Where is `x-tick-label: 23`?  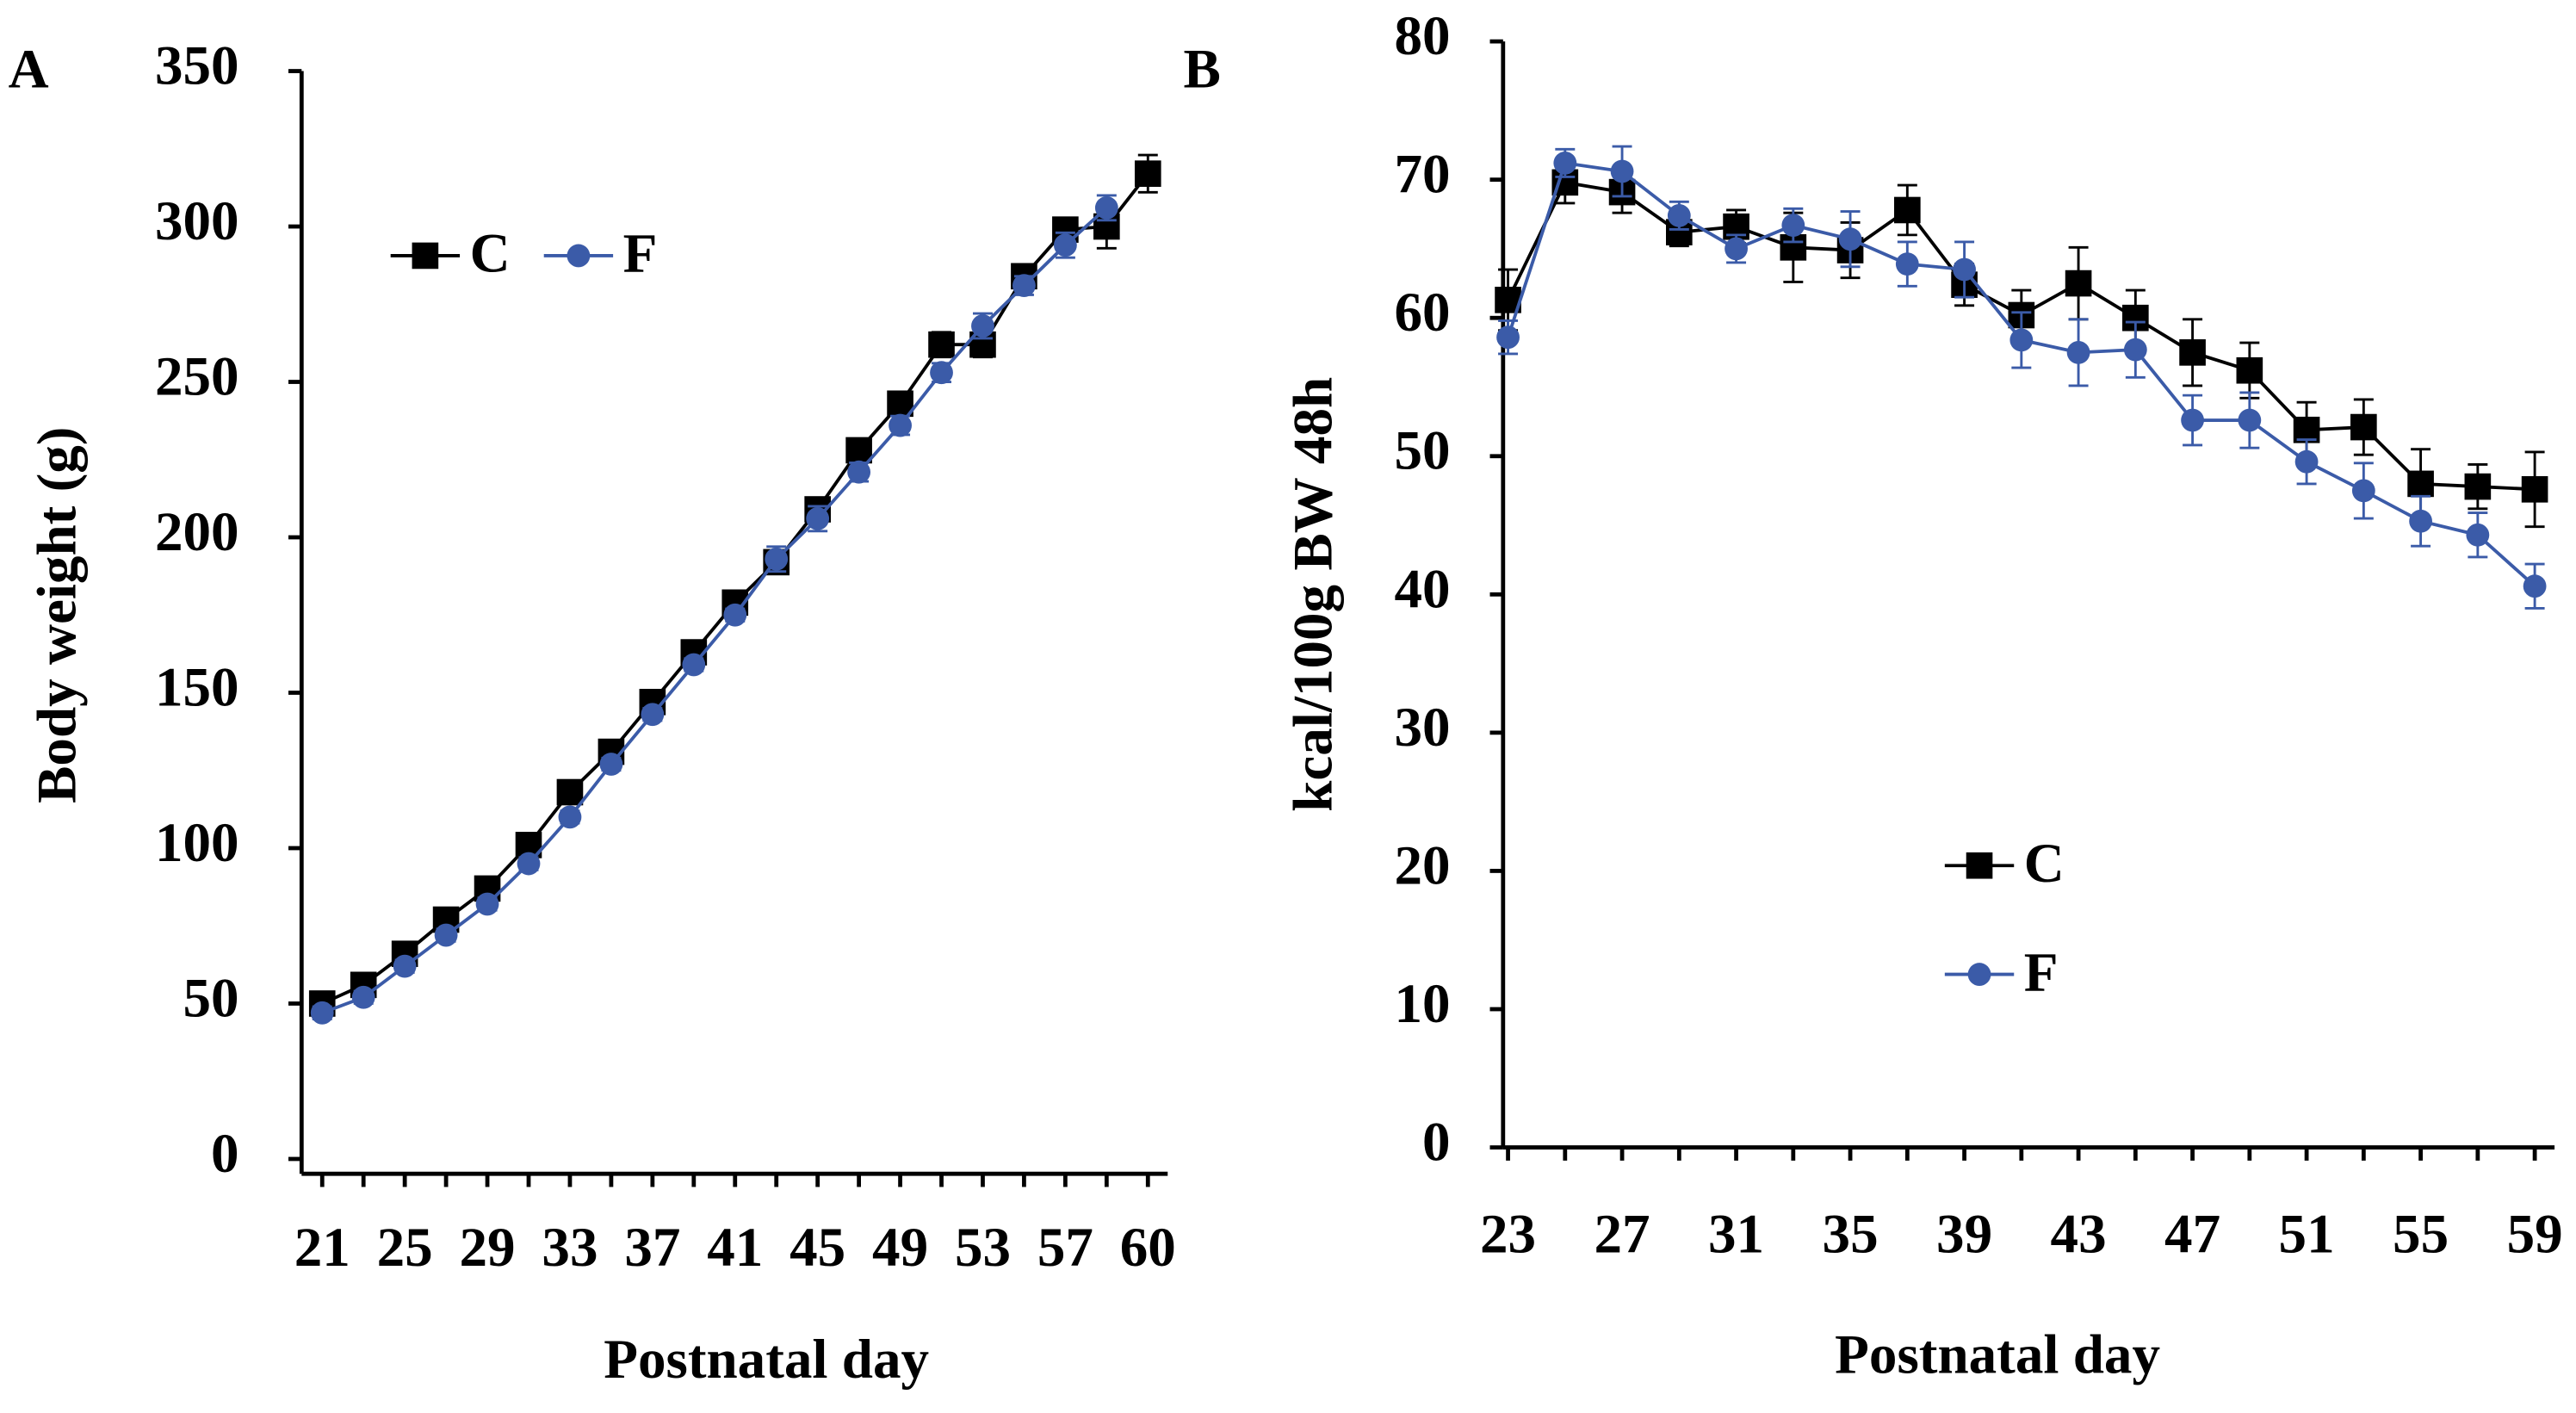 x-tick-label: 23 is located at coordinates (1508, 1235).